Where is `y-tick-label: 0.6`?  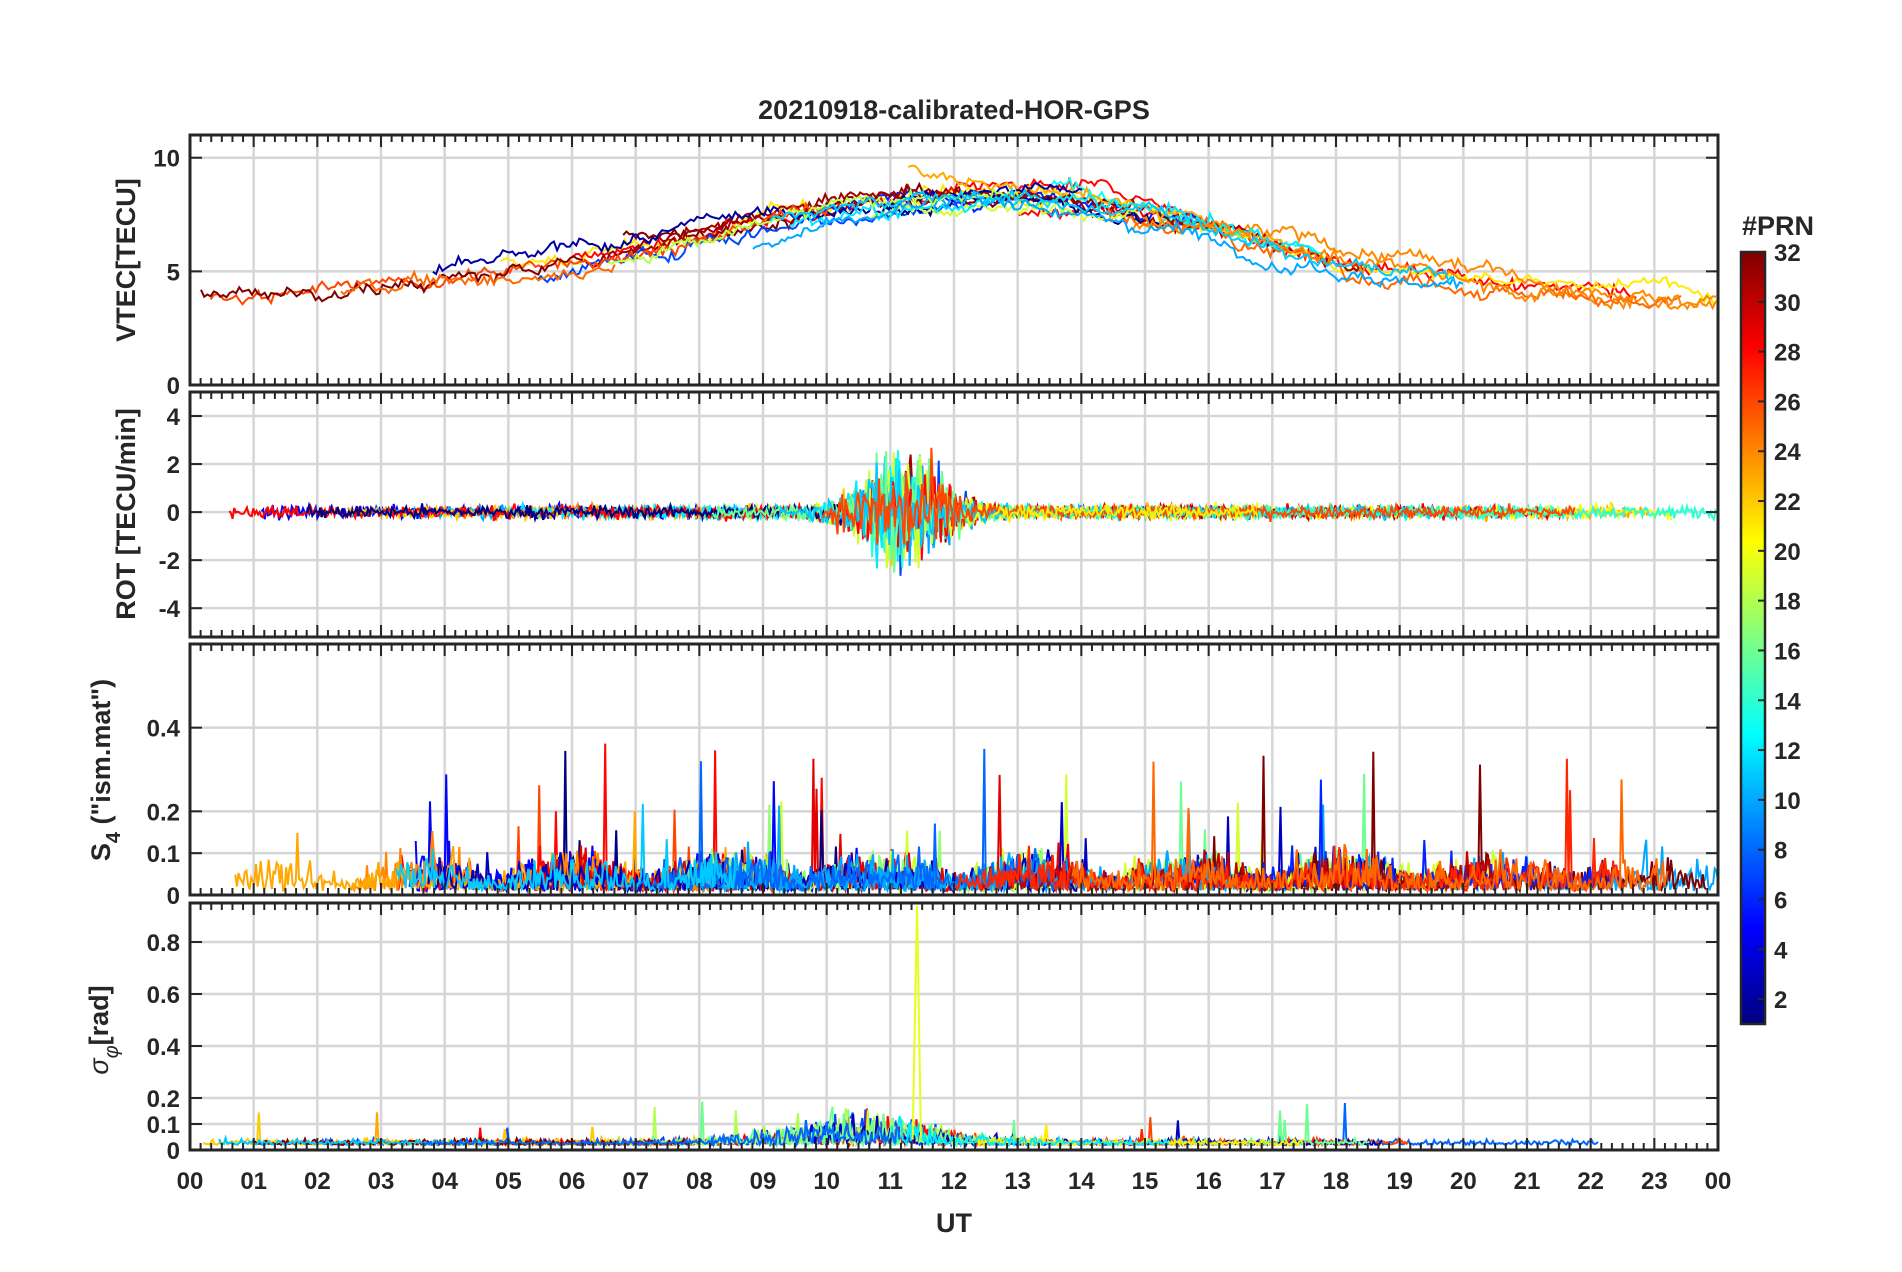 y-tick-label: 0.6 is located at coordinates (163, 995).